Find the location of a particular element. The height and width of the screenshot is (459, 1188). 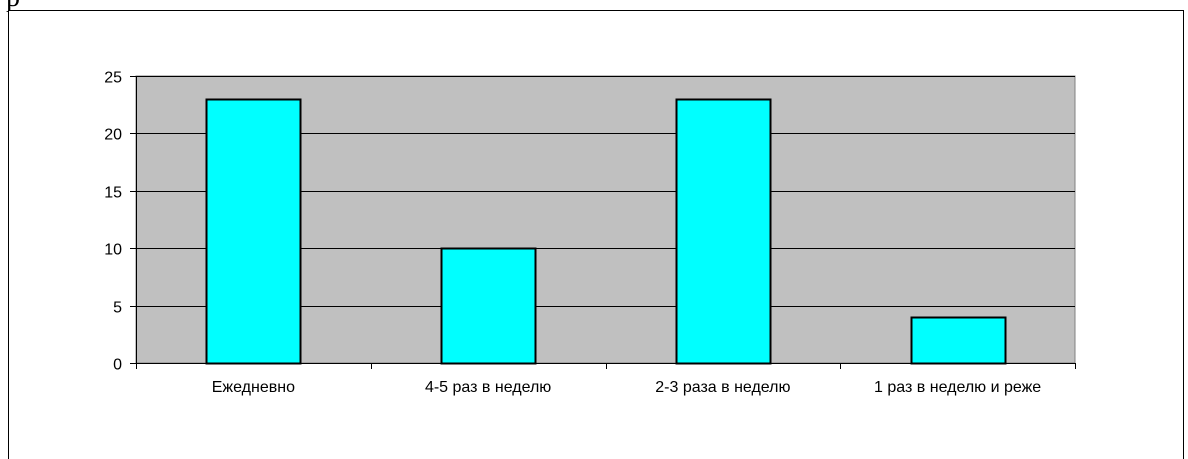

x-tick-label: Ежедневно is located at coordinates (253, 387).